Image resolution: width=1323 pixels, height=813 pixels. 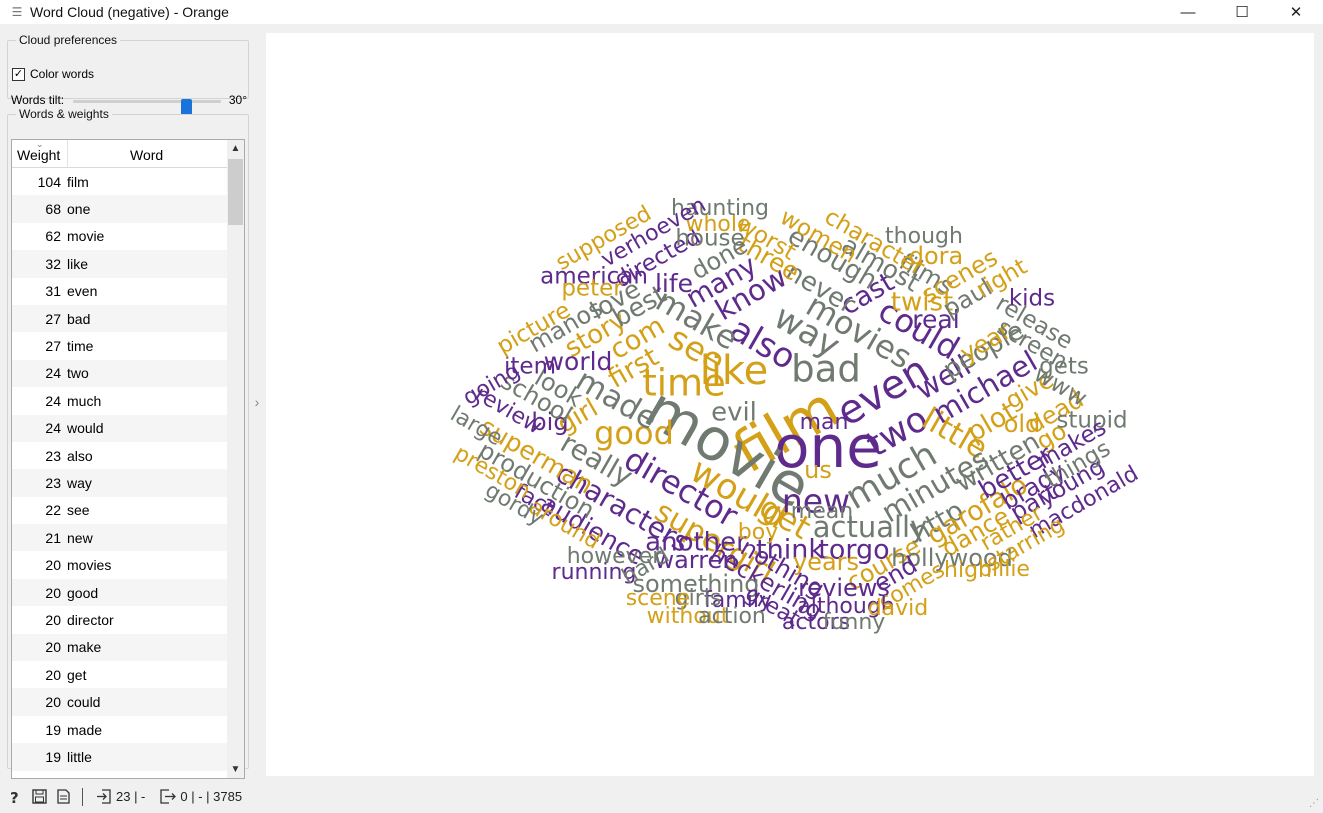 What do you see at coordinates (732, 616) in the screenshot?
I see `cloud-word: action` at bounding box center [732, 616].